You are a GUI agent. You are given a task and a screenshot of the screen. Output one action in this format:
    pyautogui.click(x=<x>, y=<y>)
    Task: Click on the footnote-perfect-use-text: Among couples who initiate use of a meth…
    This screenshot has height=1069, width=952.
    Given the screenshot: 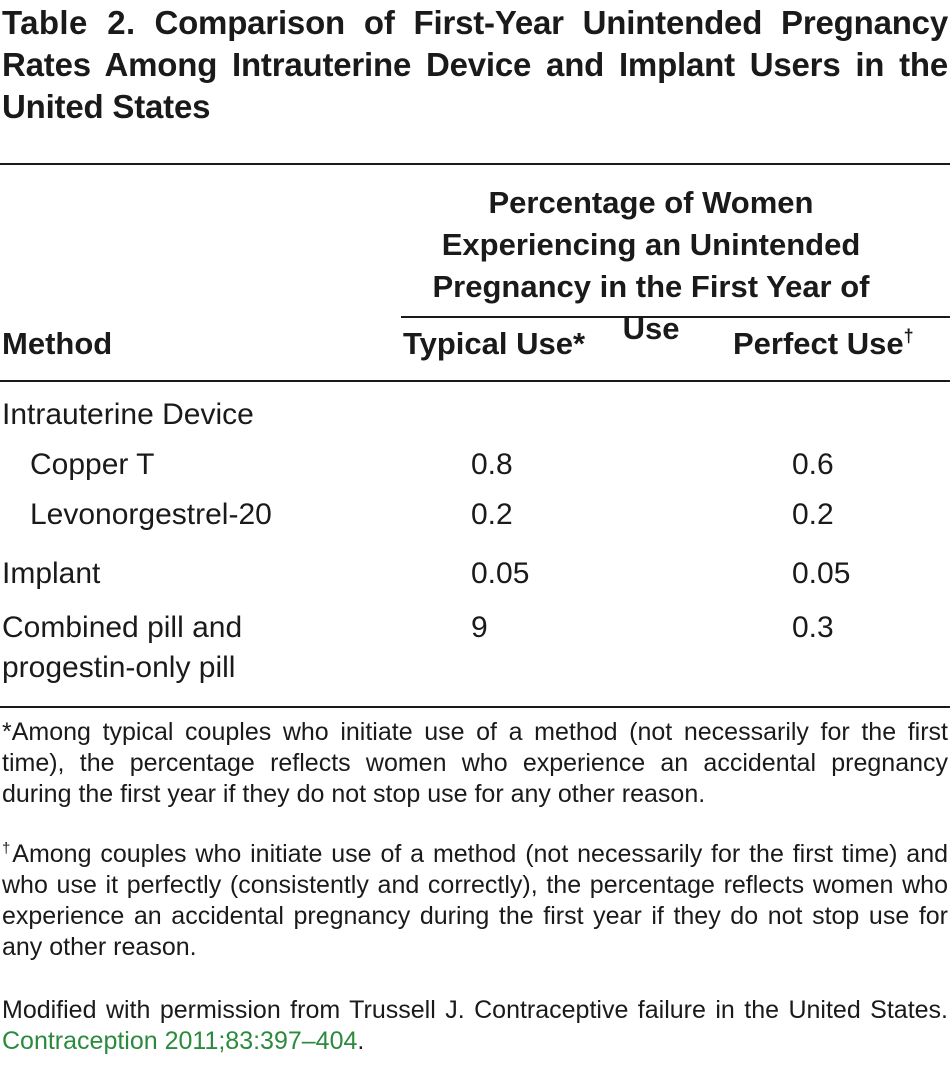 What is the action you would take?
    pyautogui.click(x=475, y=900)
    